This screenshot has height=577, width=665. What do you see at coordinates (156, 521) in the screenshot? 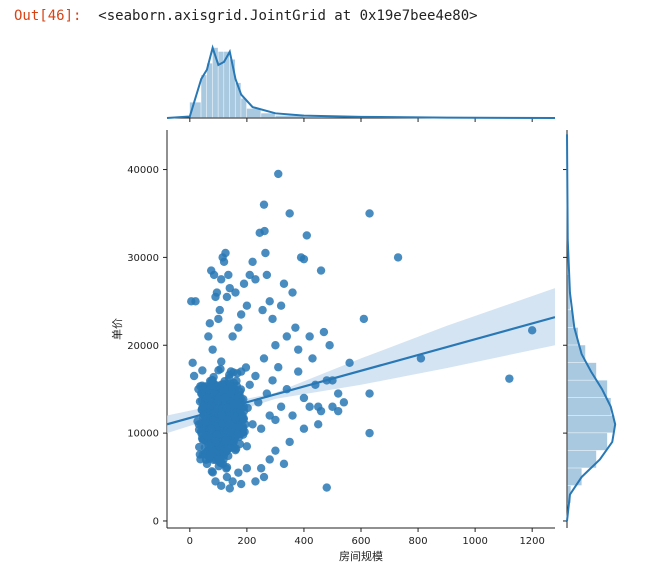
I see `y-tick-label: 0` at bounding box center [156, 521].